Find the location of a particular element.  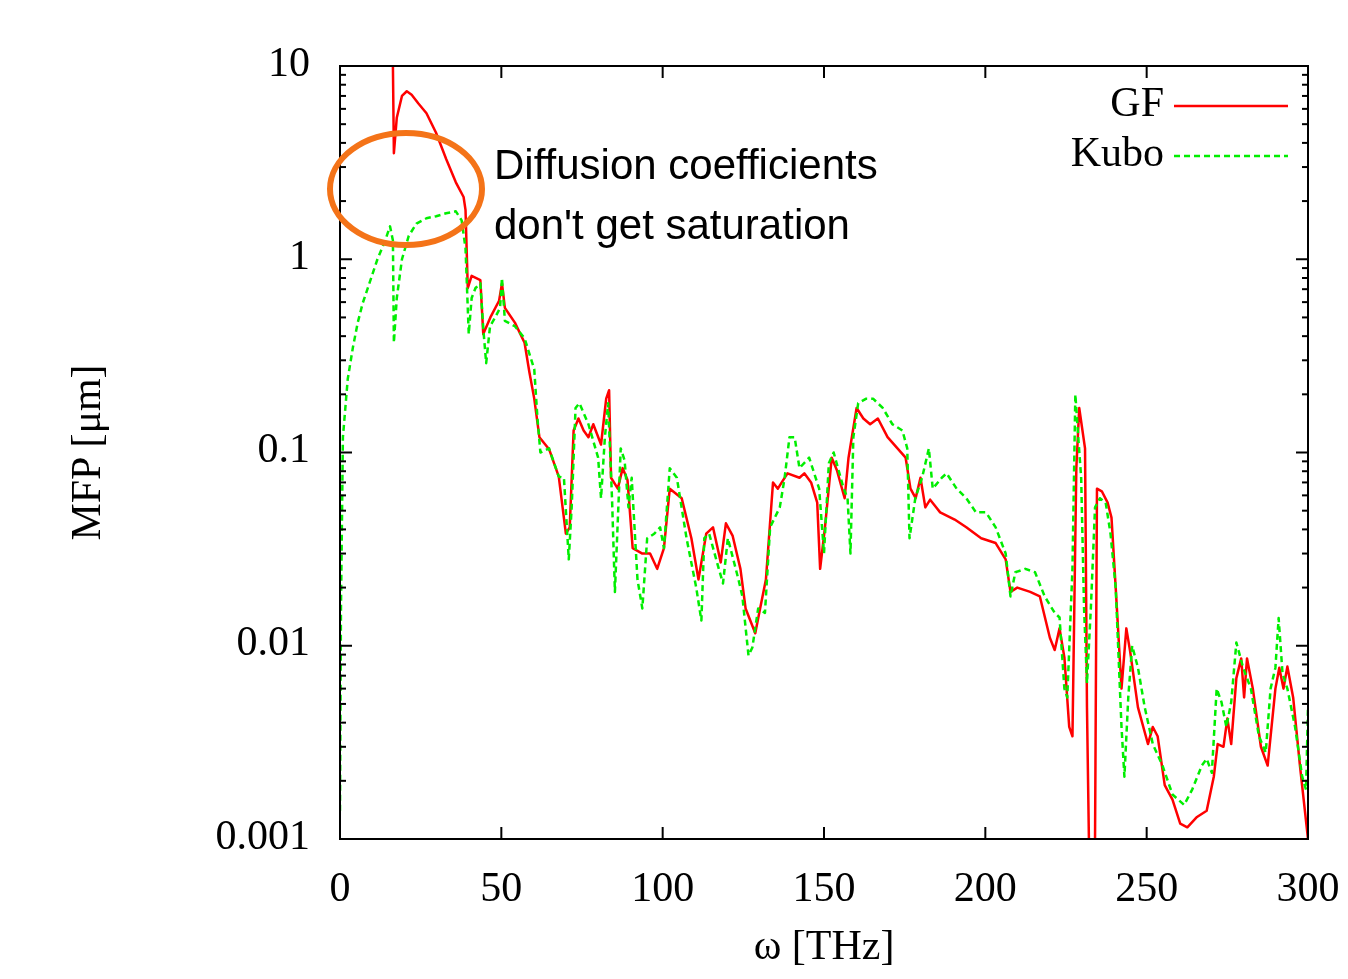

x-tick-label: 300 is located at coordinates (1308, 887).